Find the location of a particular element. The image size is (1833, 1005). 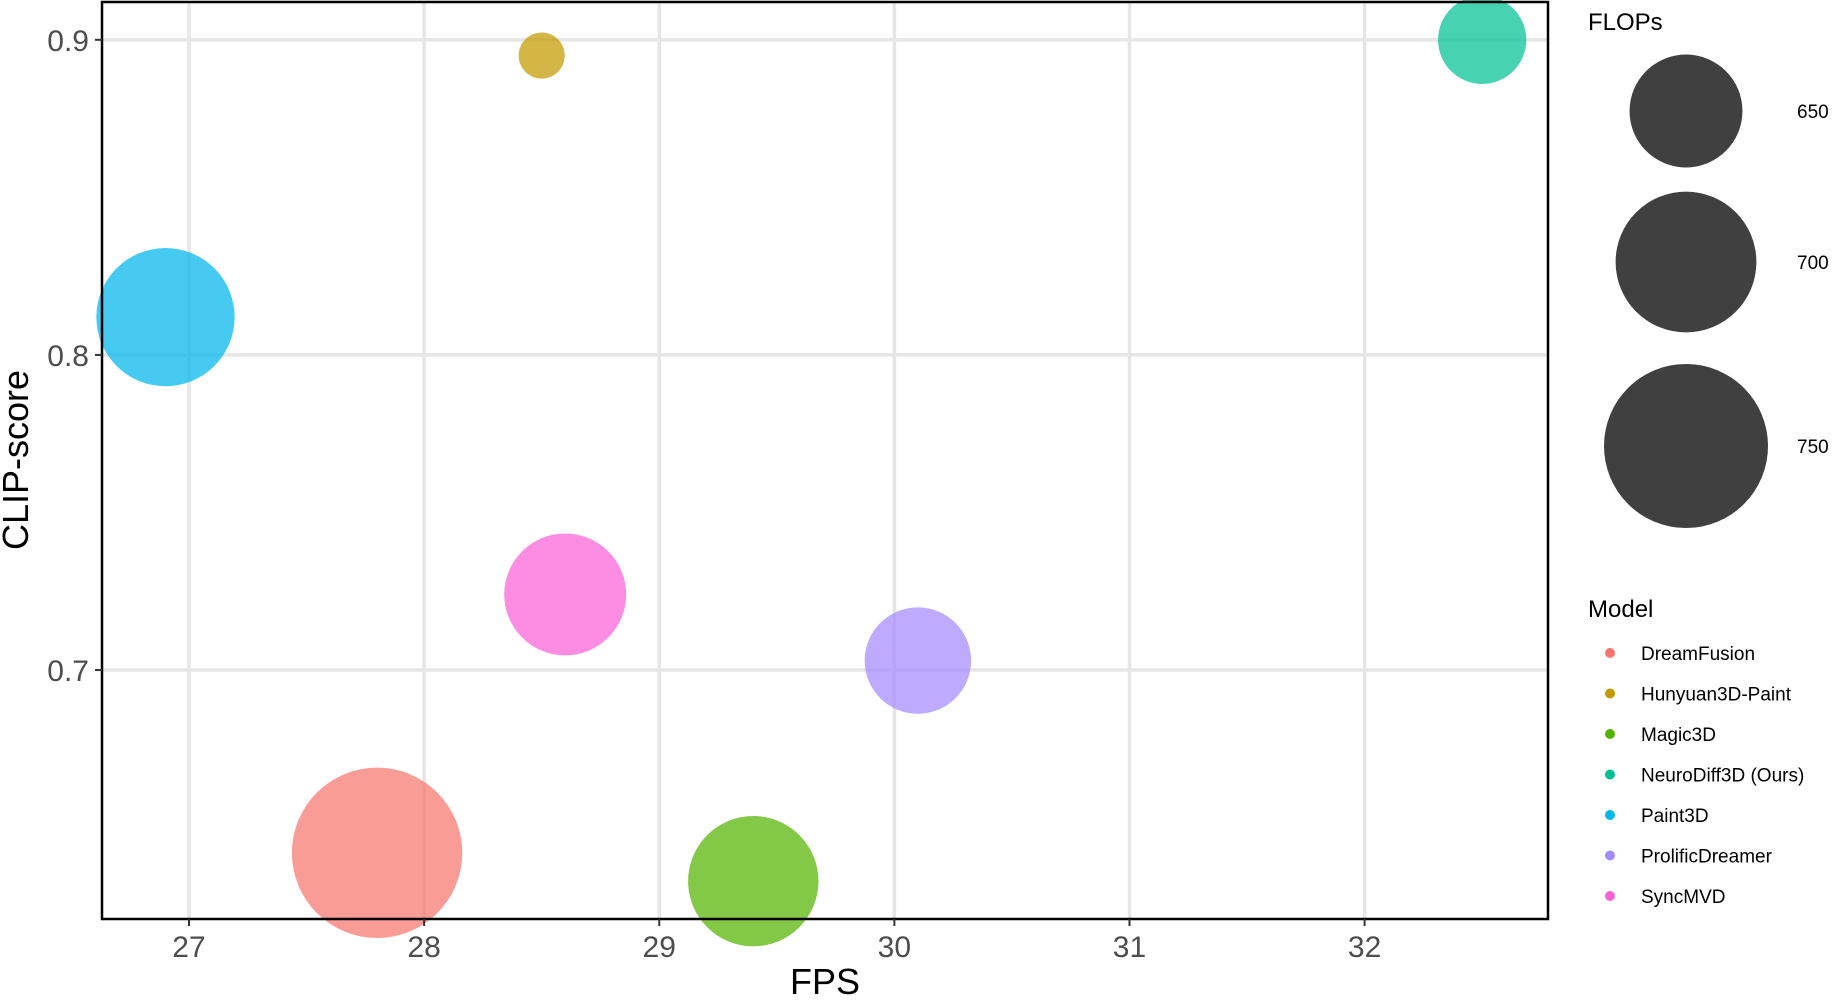

size-legend: FLOPs 650 700 750 is located at coordinates (1708, 269).